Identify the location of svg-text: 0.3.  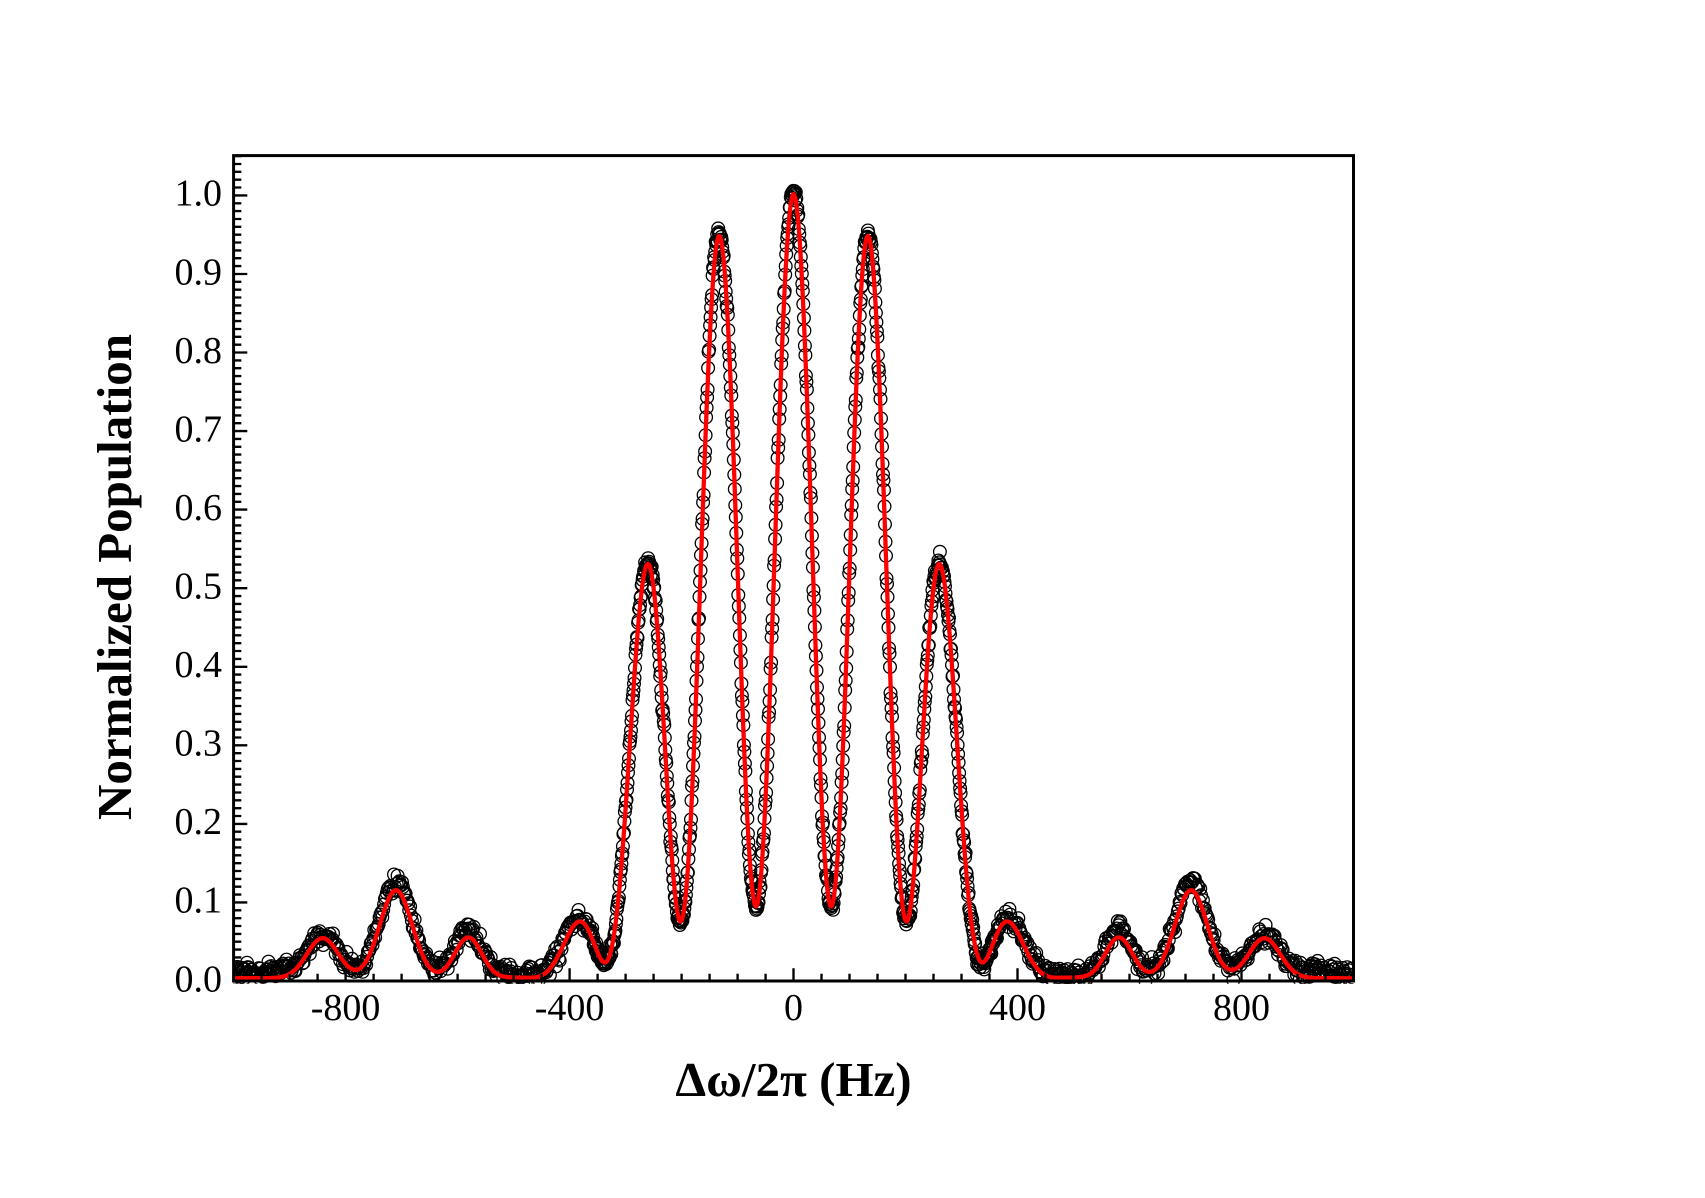
(199, 744).